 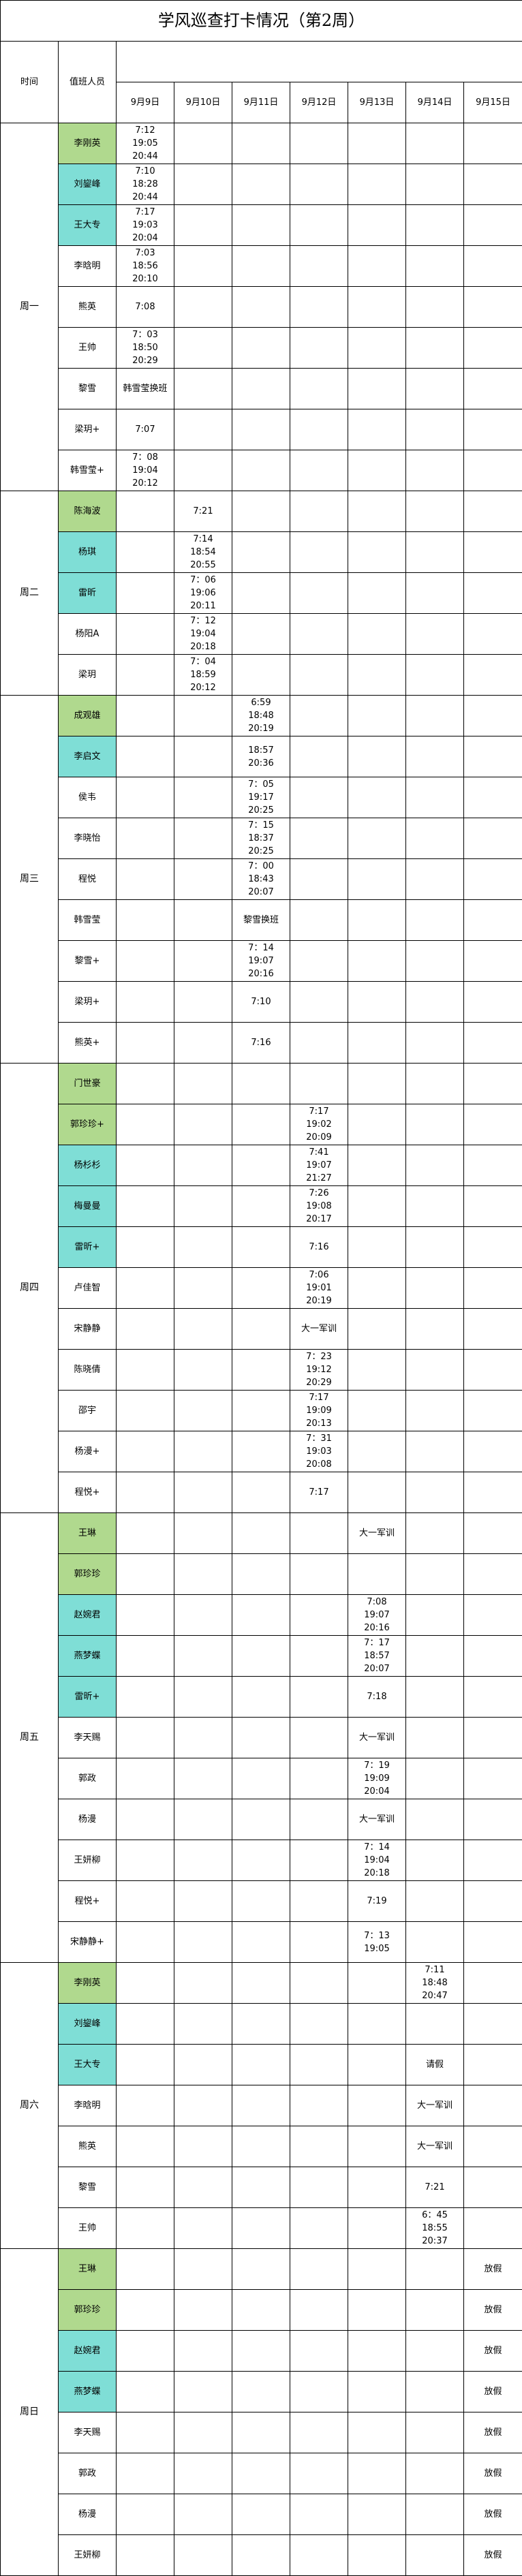 What do you see at coordinates (29, 2105) in the screenshot?
I see `weekday-cell: 周六` at bounding box center [29, 2105].